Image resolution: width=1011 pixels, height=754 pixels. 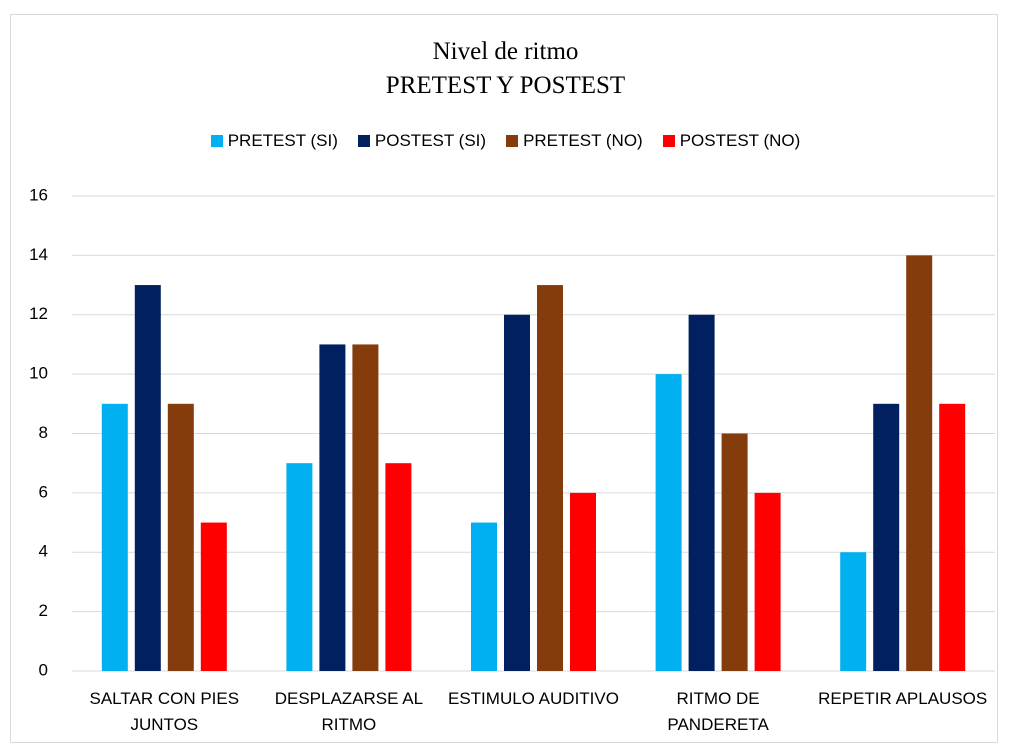 I want to click on y-tick-label: 0, so click(x=43, y=669).